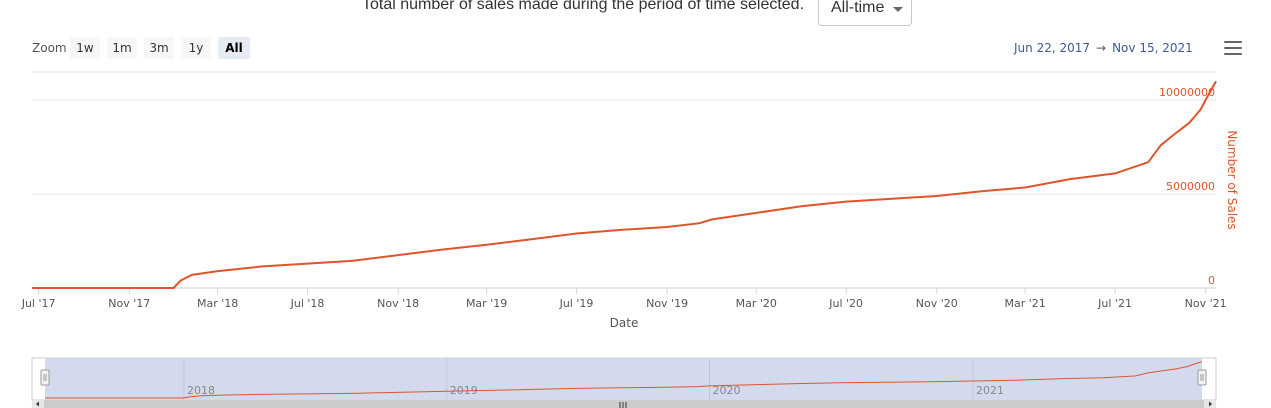 Image resolution: width=1271 pixels, height=408 pixels. What do you see at coordinates (576, 303) in the screenshot?
I see `x-tick-label: Jul '19` at bounding box center [576, 303].